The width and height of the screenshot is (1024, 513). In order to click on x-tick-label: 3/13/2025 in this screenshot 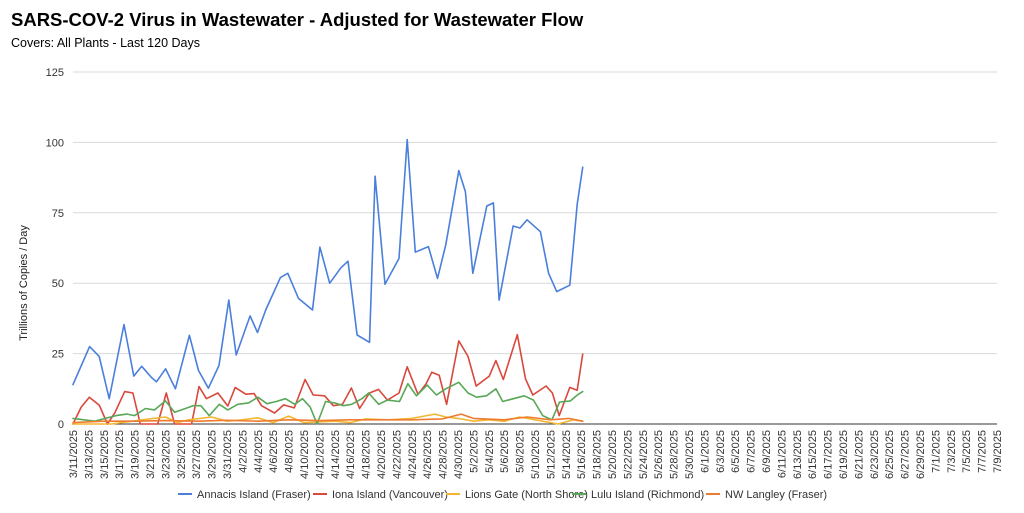, I will do `click(89, 454)`.